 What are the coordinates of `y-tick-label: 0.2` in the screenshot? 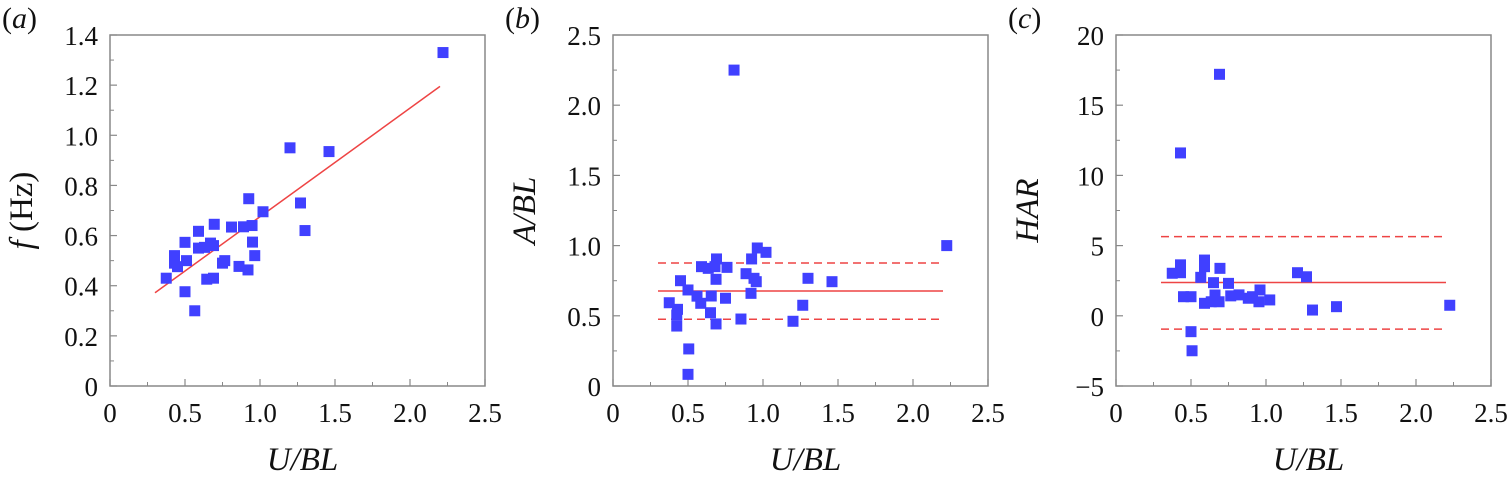 It's located at (81, 337).